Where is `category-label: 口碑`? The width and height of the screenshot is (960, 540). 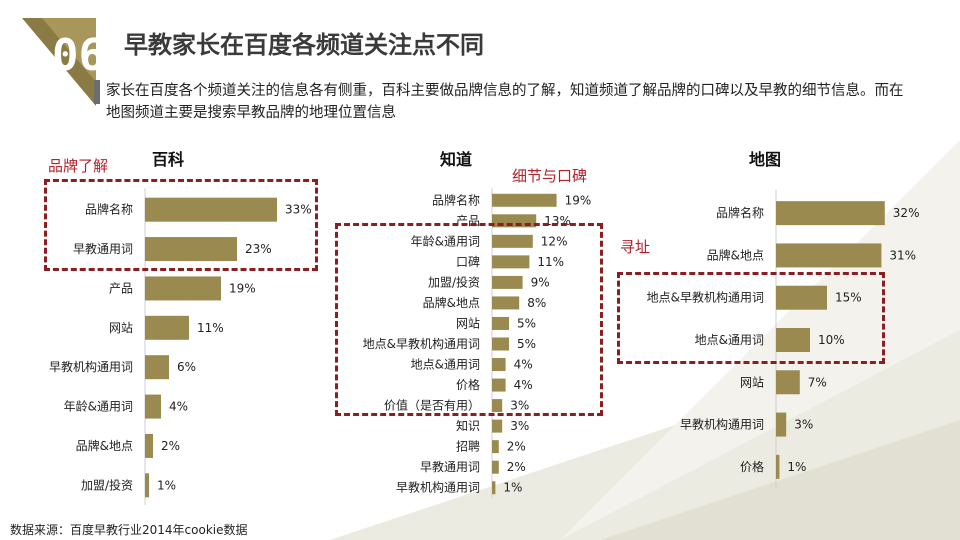 category-label: 口碑 is located at coordinates (468, 261).